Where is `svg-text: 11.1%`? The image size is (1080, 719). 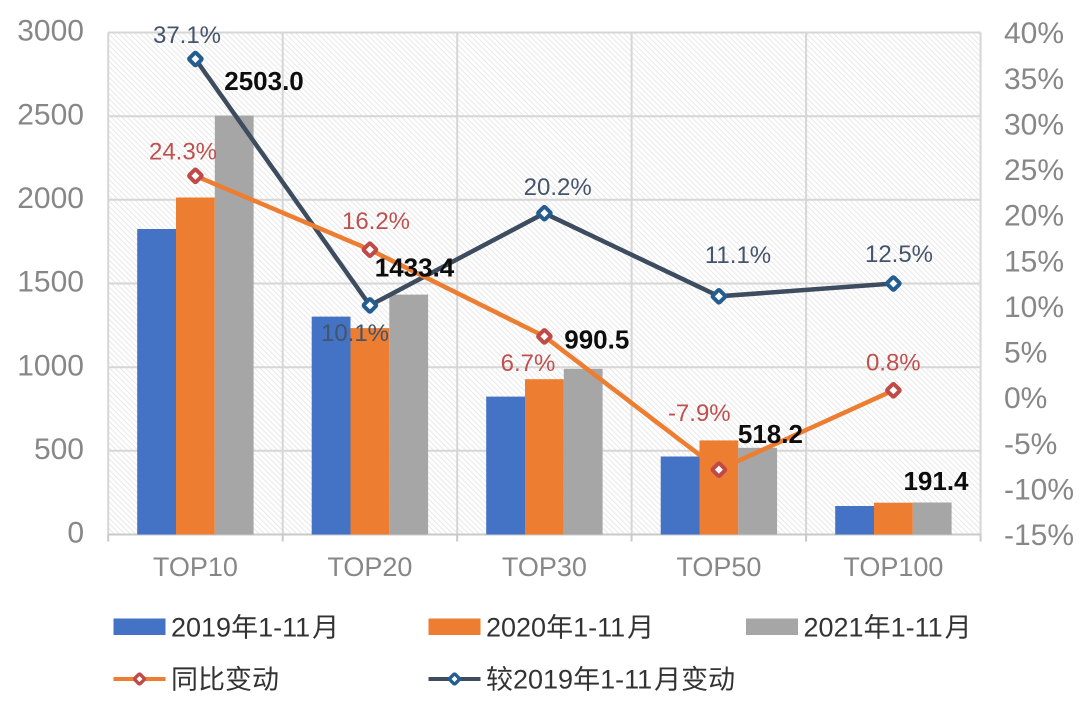 svg-text: 11.1% is located at coordinates (738, 255).